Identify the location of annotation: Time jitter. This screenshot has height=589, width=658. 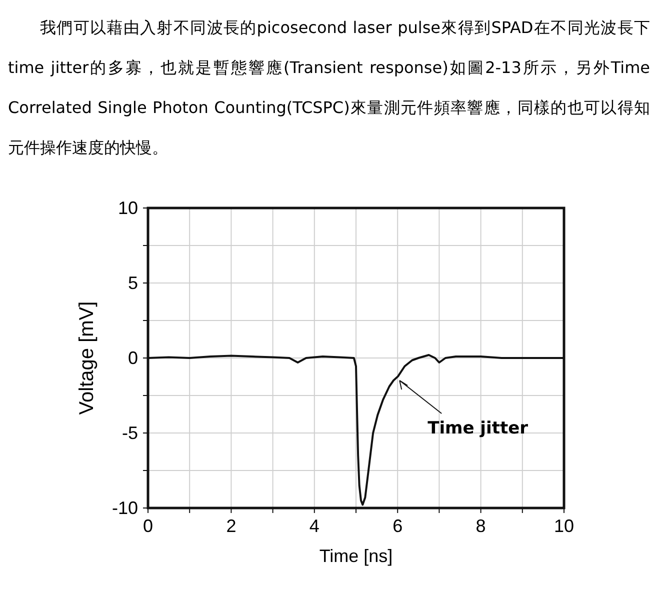
(478, 428).